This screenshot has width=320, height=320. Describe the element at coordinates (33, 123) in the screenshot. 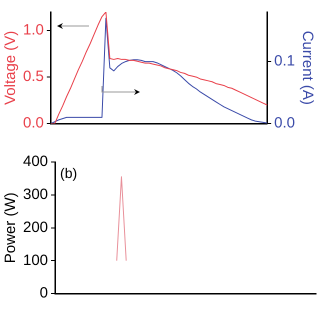

I see `y-tick-label: 0.0` at that location.